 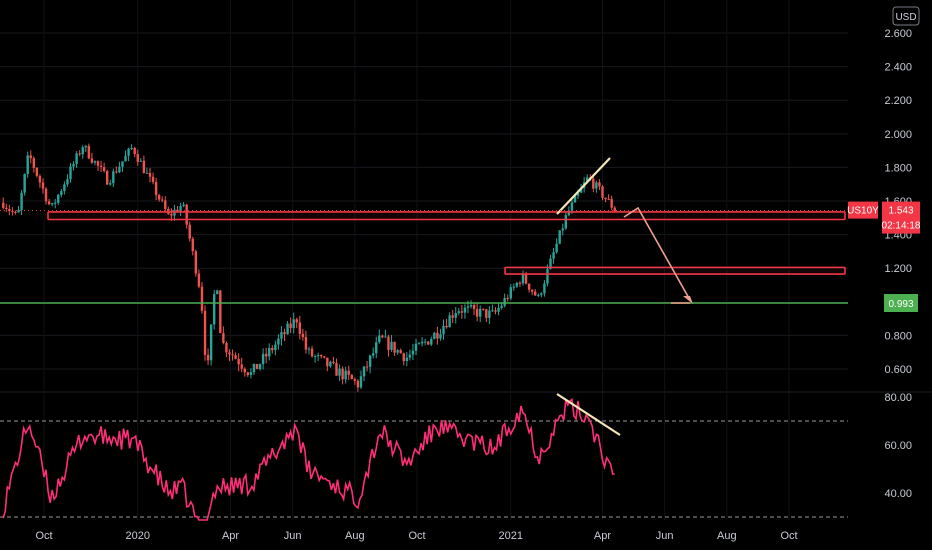 What do you see at coordinates (901, 217) in the screenshot?
I see `last-price-tag` at bounding box center [901, 217].